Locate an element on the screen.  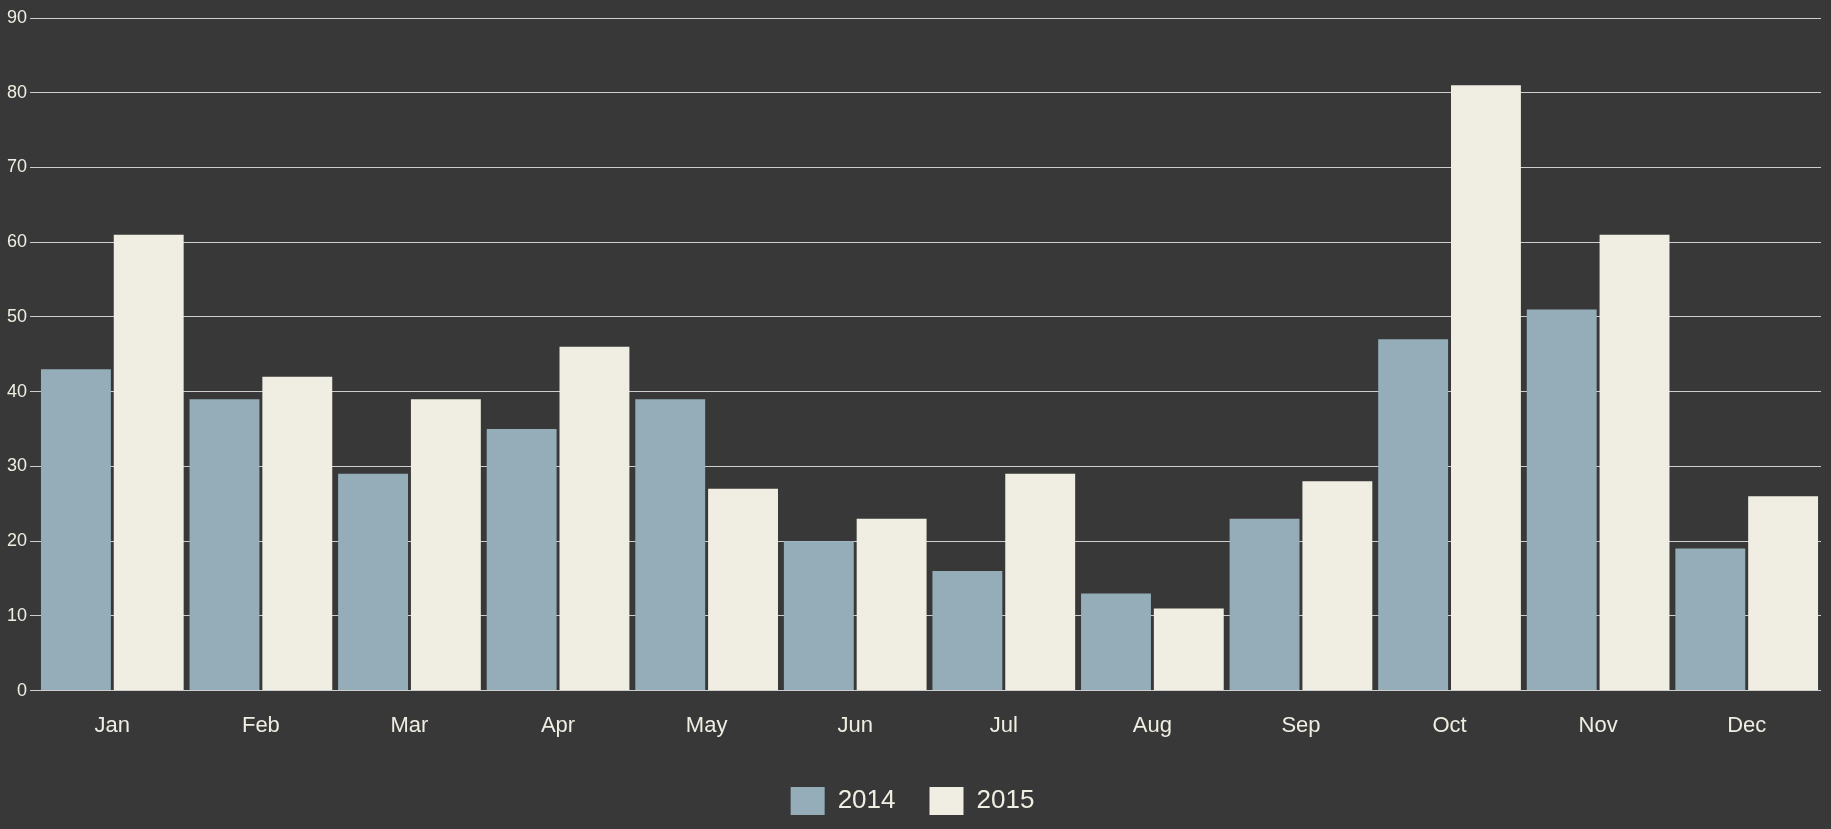
y-tick-label: 60 is located at coordinates (17, 241).